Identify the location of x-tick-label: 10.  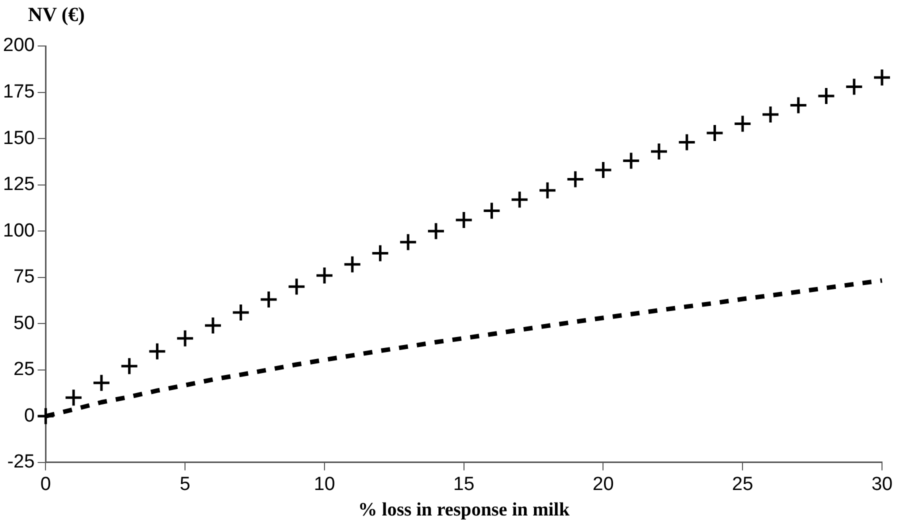
(325, 485).